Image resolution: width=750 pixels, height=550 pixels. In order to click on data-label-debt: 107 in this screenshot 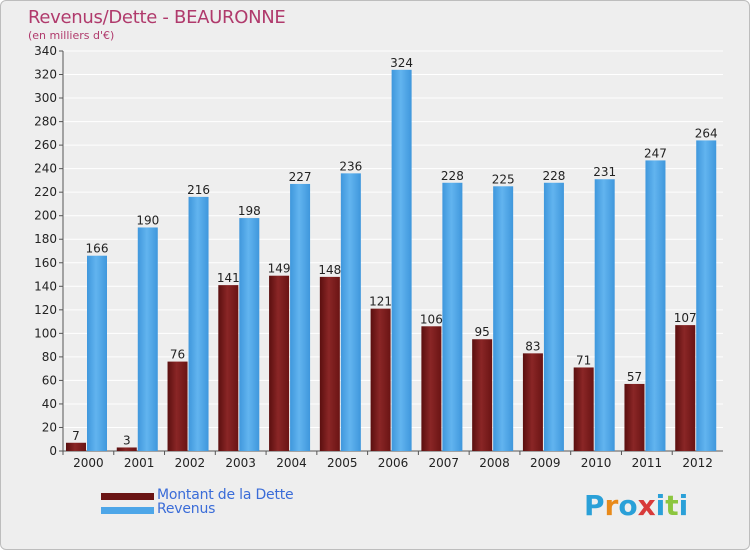, I will do `click(685, 318)`.